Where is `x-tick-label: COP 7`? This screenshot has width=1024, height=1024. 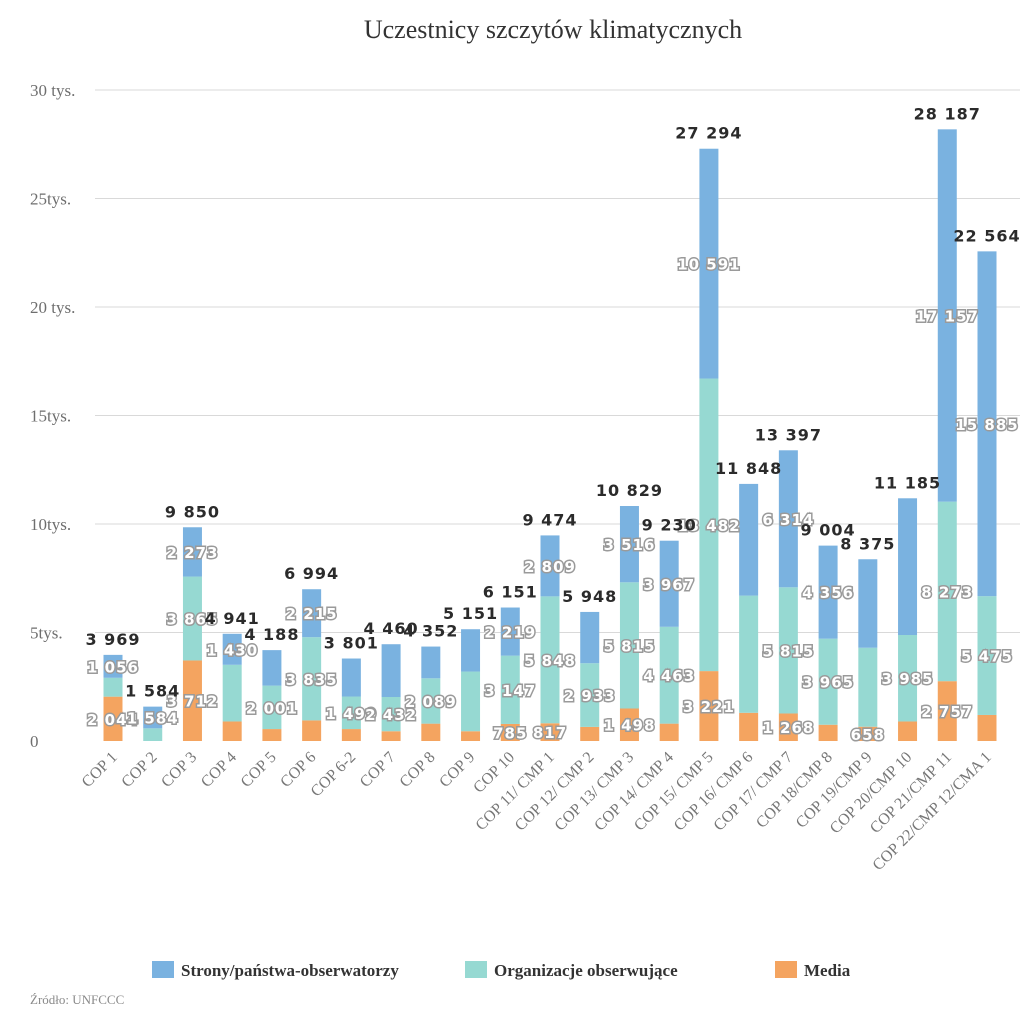
x-tick-label: COP 7 is located at coordinates (378, 770).